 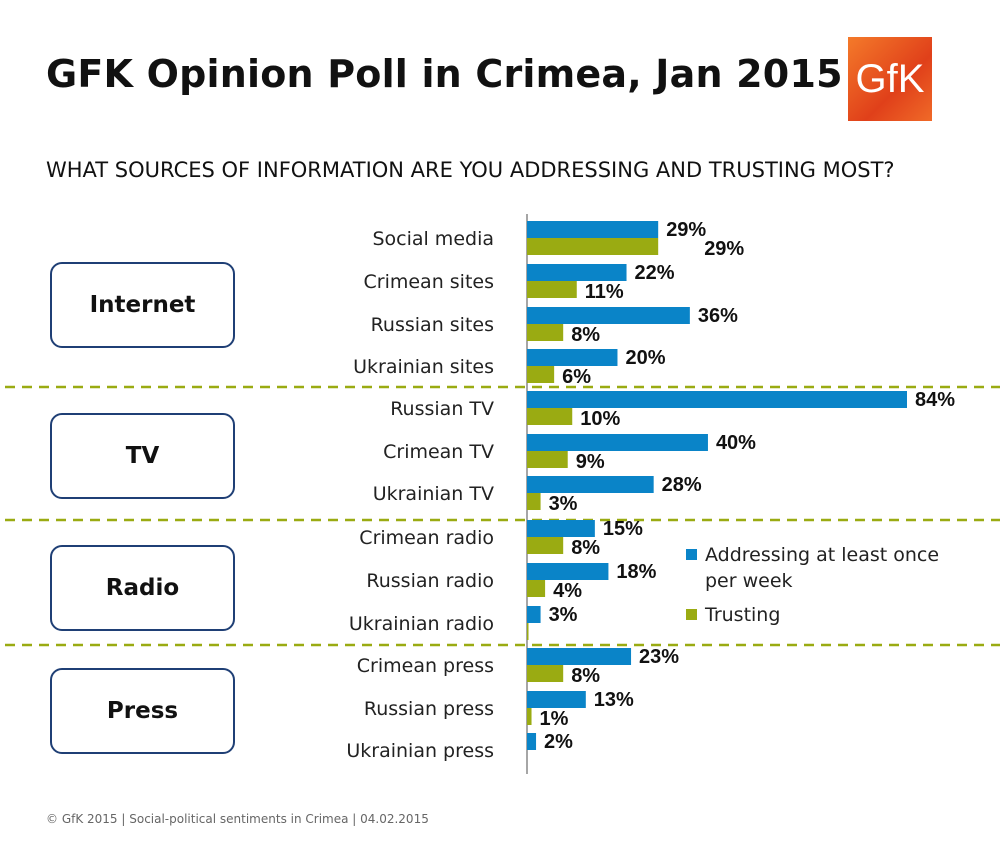 What do you see at coordinates (438, 452) in the screenshot?
I see `category-label: Crimean TV` at bounding box center [438, 452].